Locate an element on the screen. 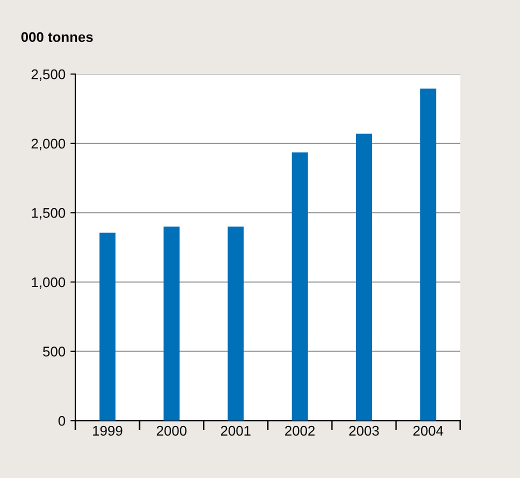 This screenshot has width=520, height=478. y-tick-label: 1,000 is located at coordinates (49, 283).